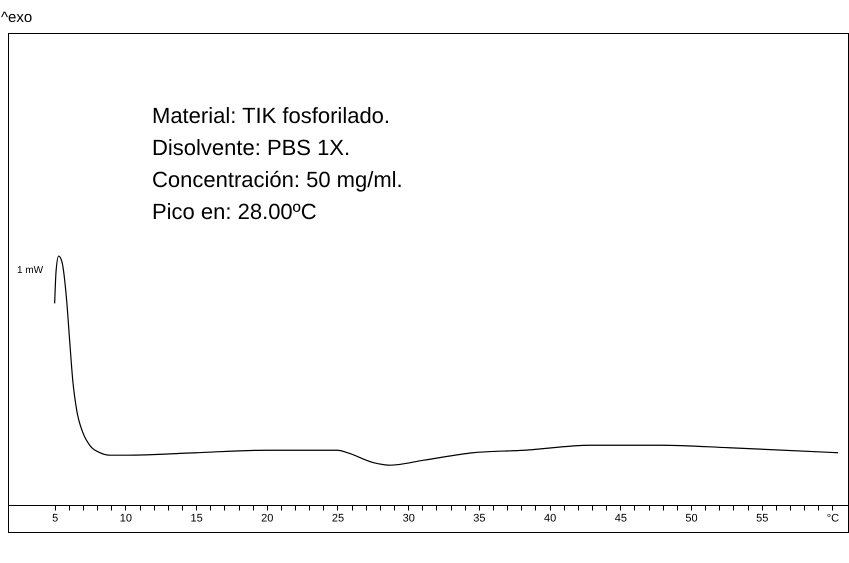 The image size is (849, 563). Describe the element at coordinates (833, 518) in the screenshot. I see `x-tick-label: °C` at that location.